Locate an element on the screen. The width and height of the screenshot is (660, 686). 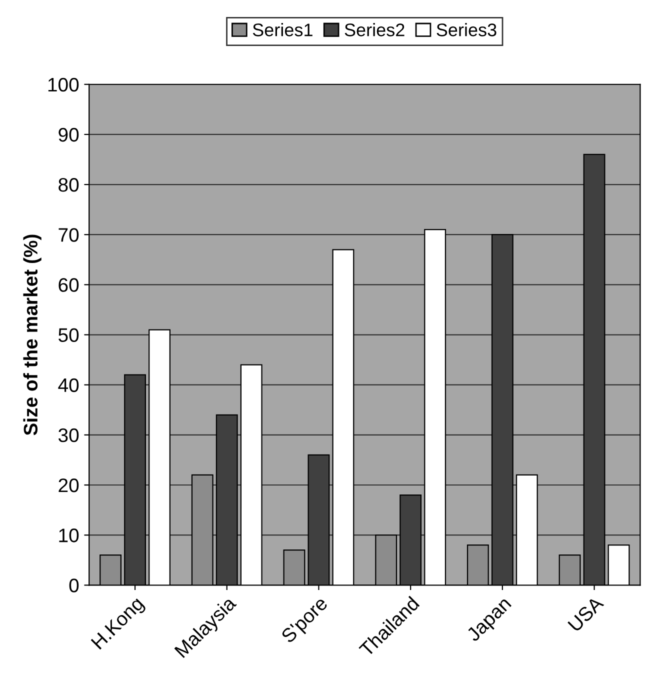
y-tick-label: 30 is located at coordinates (68, 435).